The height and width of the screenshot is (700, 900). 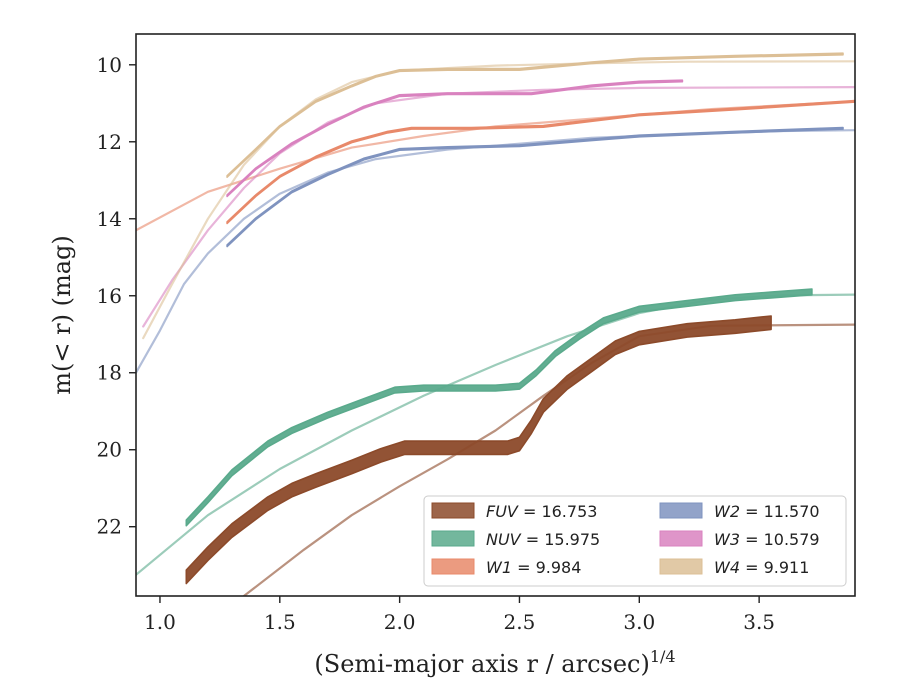 I want to click on x-tick-label: 1.5, so click(x=280, y=622).